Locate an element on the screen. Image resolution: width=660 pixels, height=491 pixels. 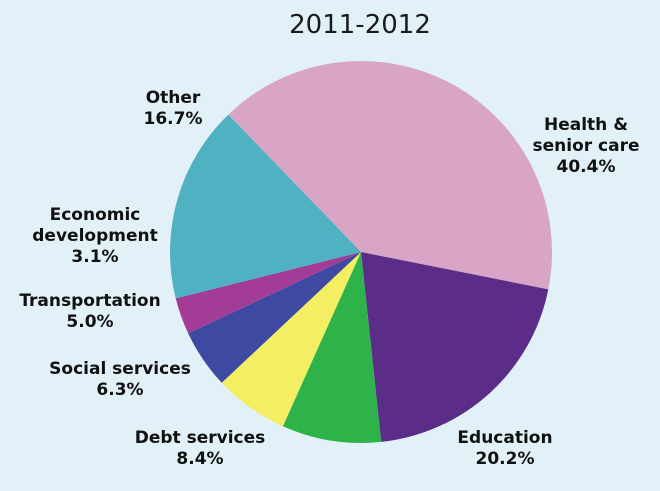
pie-slice-debt-services is located at coordinates (332, 347).